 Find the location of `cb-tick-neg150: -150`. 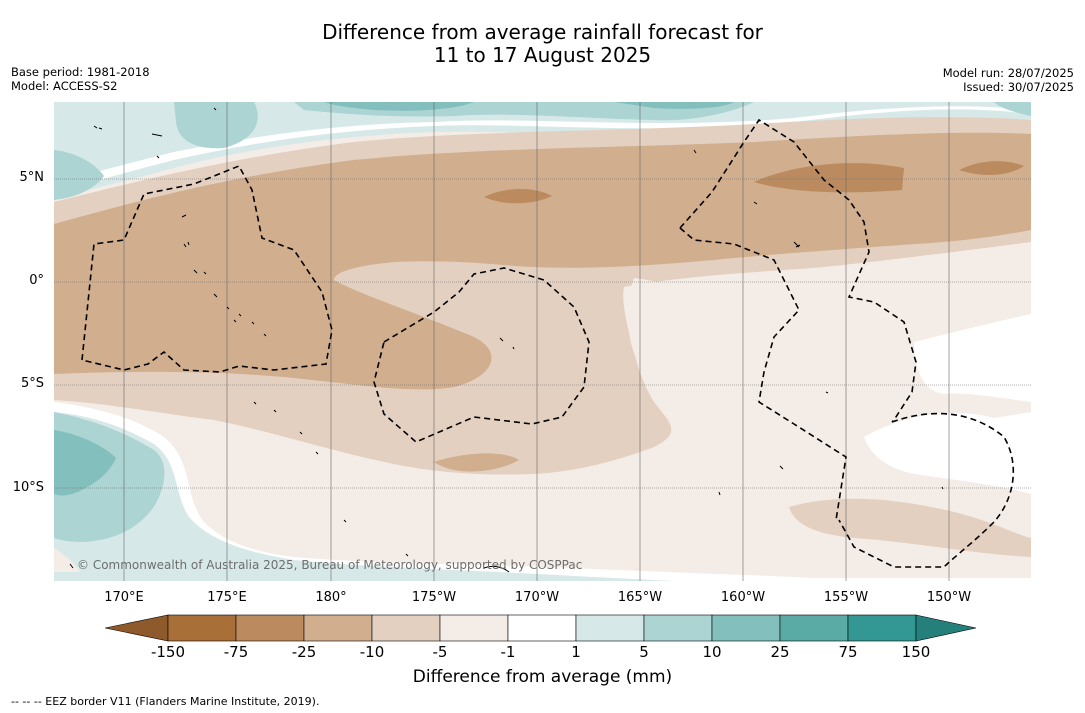

cb-tick-neg150: -150 is located at coordinates (168, 652).